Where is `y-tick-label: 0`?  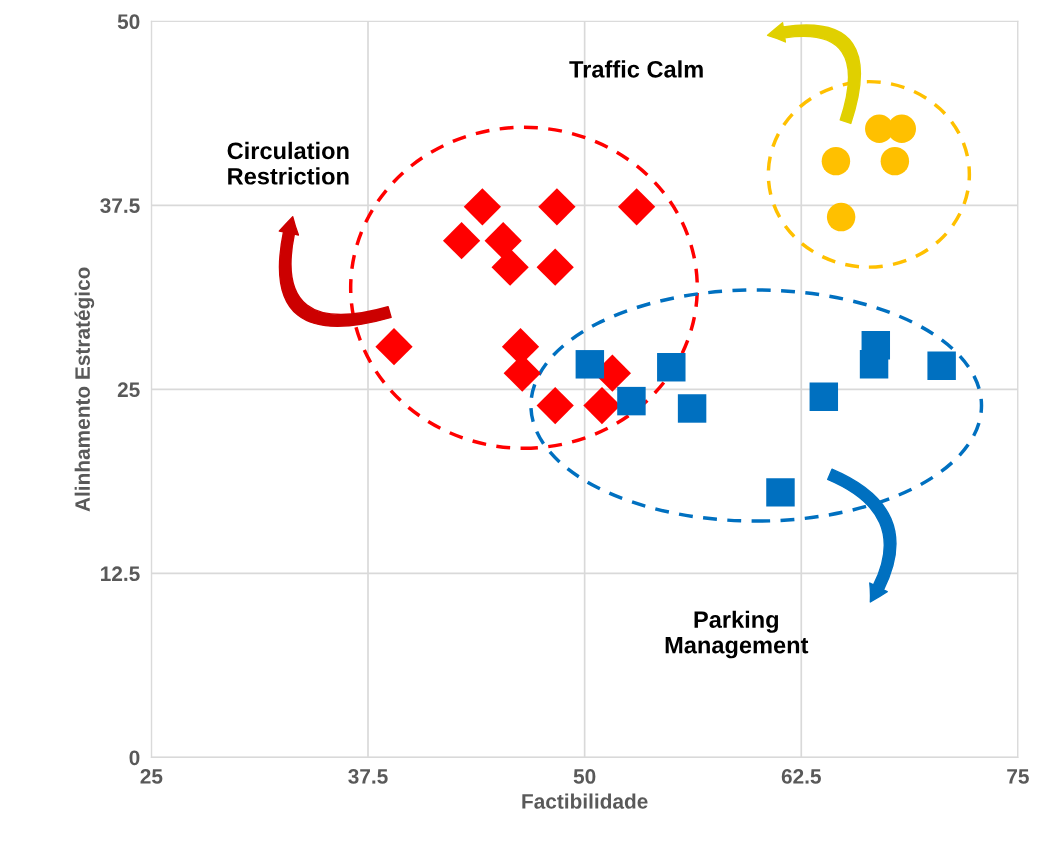
y-tick-label: 0 is located at coordinates (134, 758).